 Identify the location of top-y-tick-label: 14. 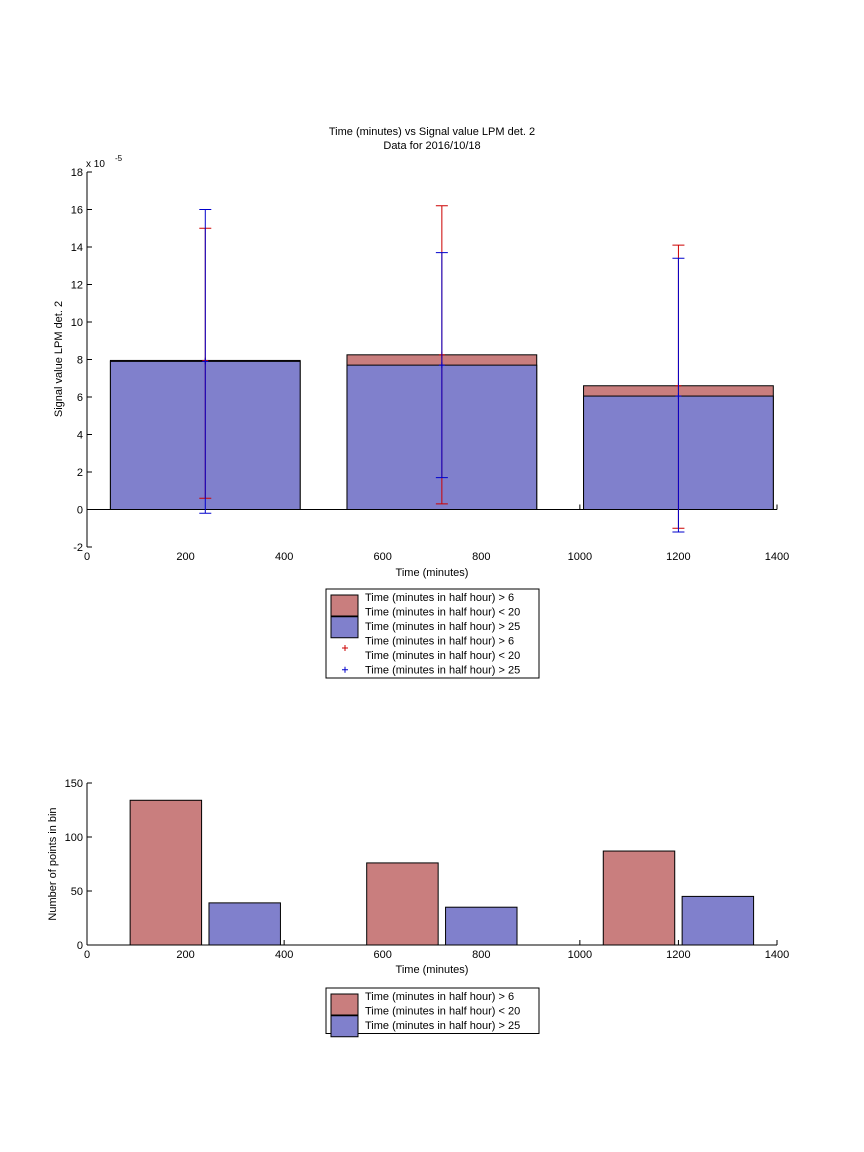
(77, 248).